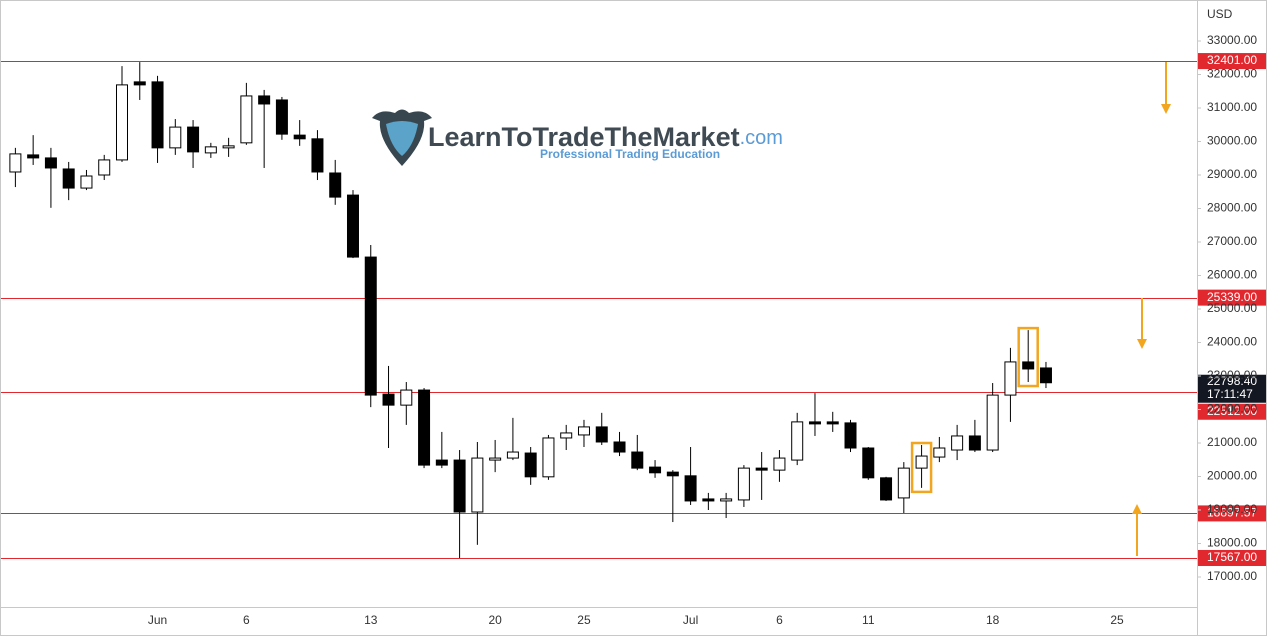 This screenshot has height=636, width=1267. Describe the element at coordinates (868, 620) in the screenshot. I see `x-tick-label: 11` at that location.